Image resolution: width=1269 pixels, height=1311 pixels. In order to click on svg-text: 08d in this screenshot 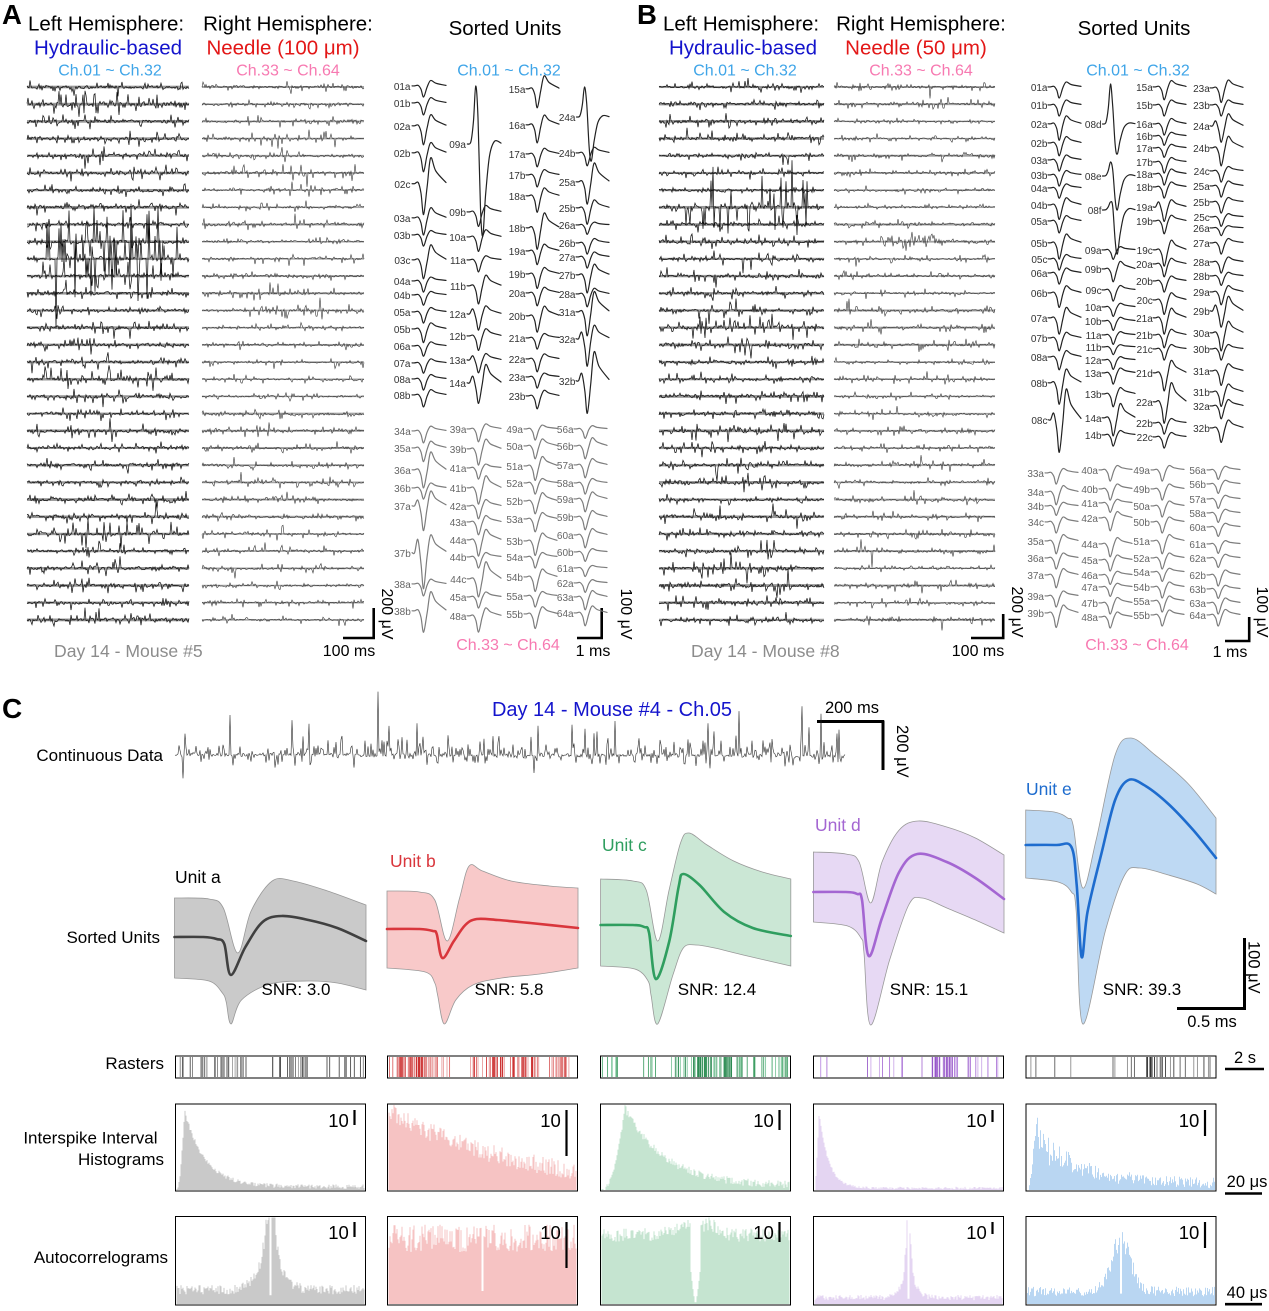, I will do `click(1093, 125)`.